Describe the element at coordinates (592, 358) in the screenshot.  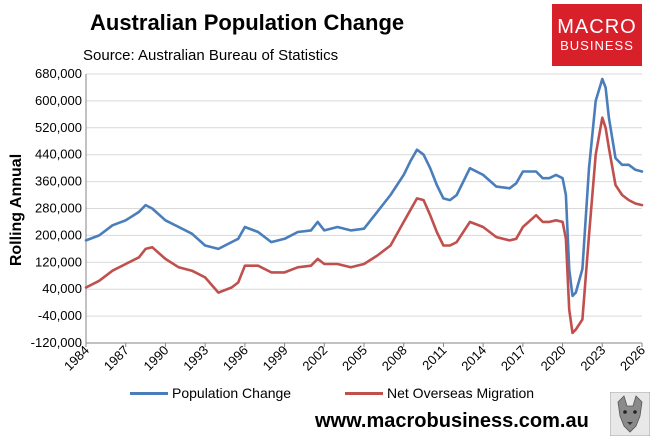
I see `x-tick-label: 2023` at that location.